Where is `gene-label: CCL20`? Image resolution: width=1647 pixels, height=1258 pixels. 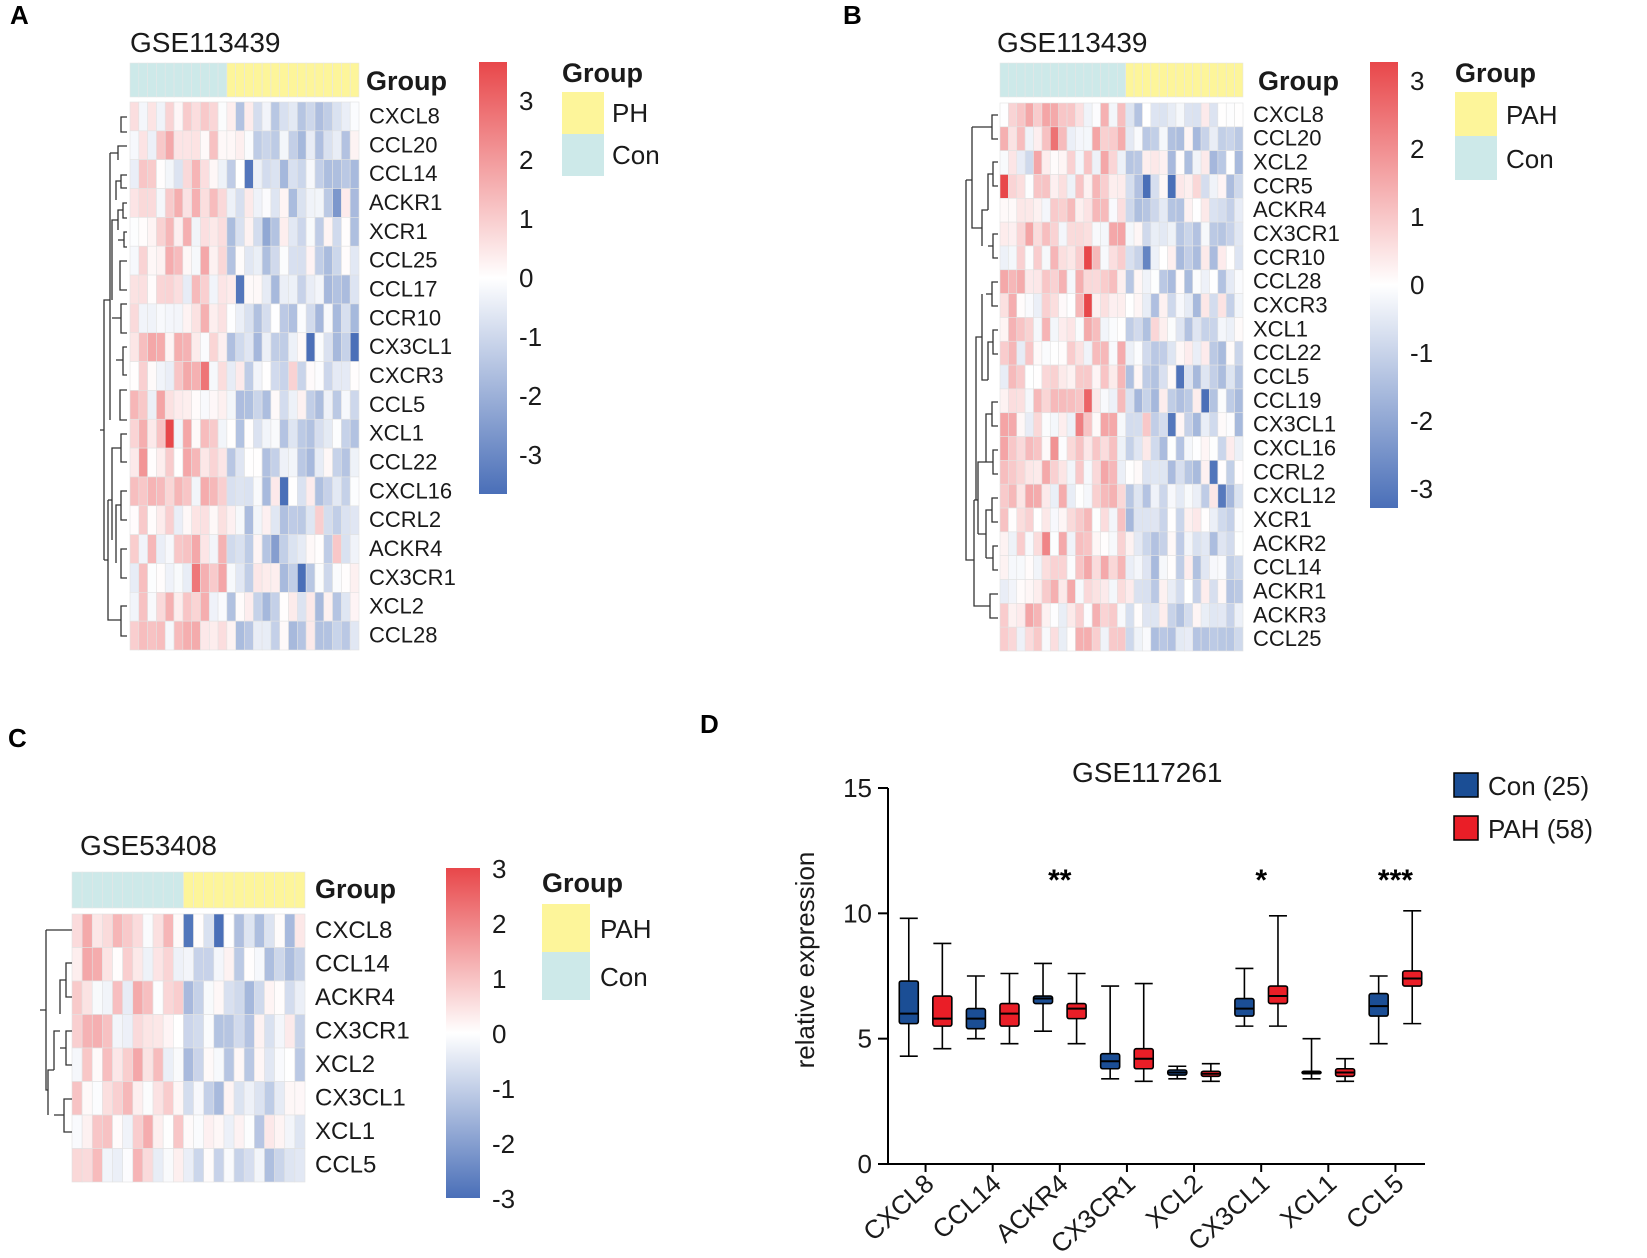
gene-label: CCL20 is located at coordinates (1287, 138).